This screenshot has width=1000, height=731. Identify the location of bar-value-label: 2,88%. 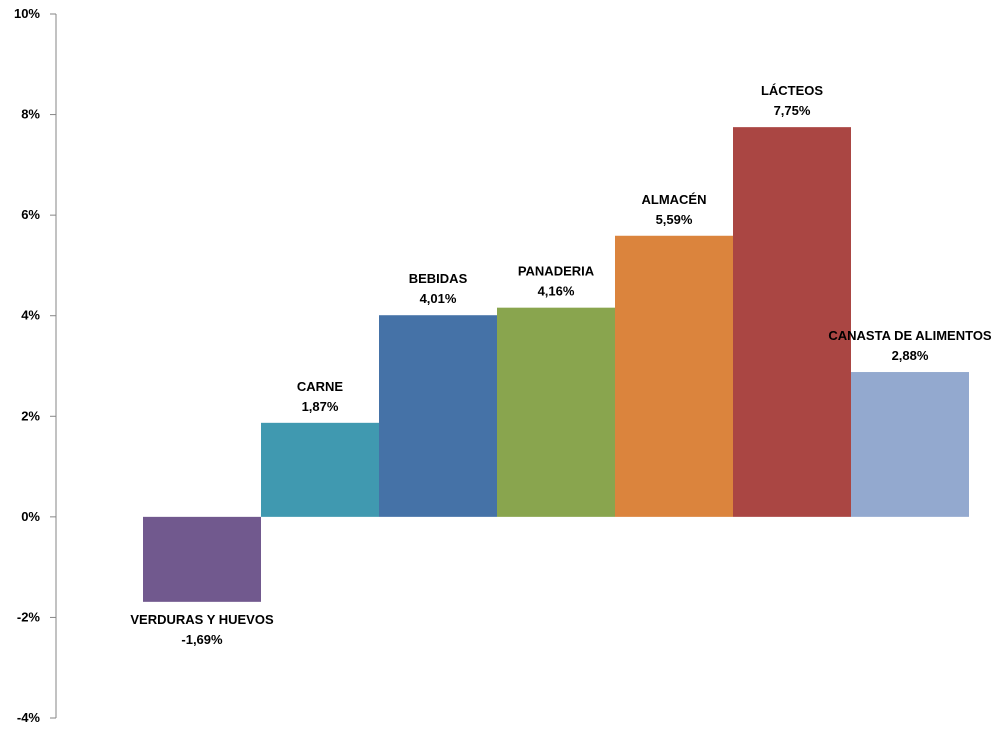
(910, 355).